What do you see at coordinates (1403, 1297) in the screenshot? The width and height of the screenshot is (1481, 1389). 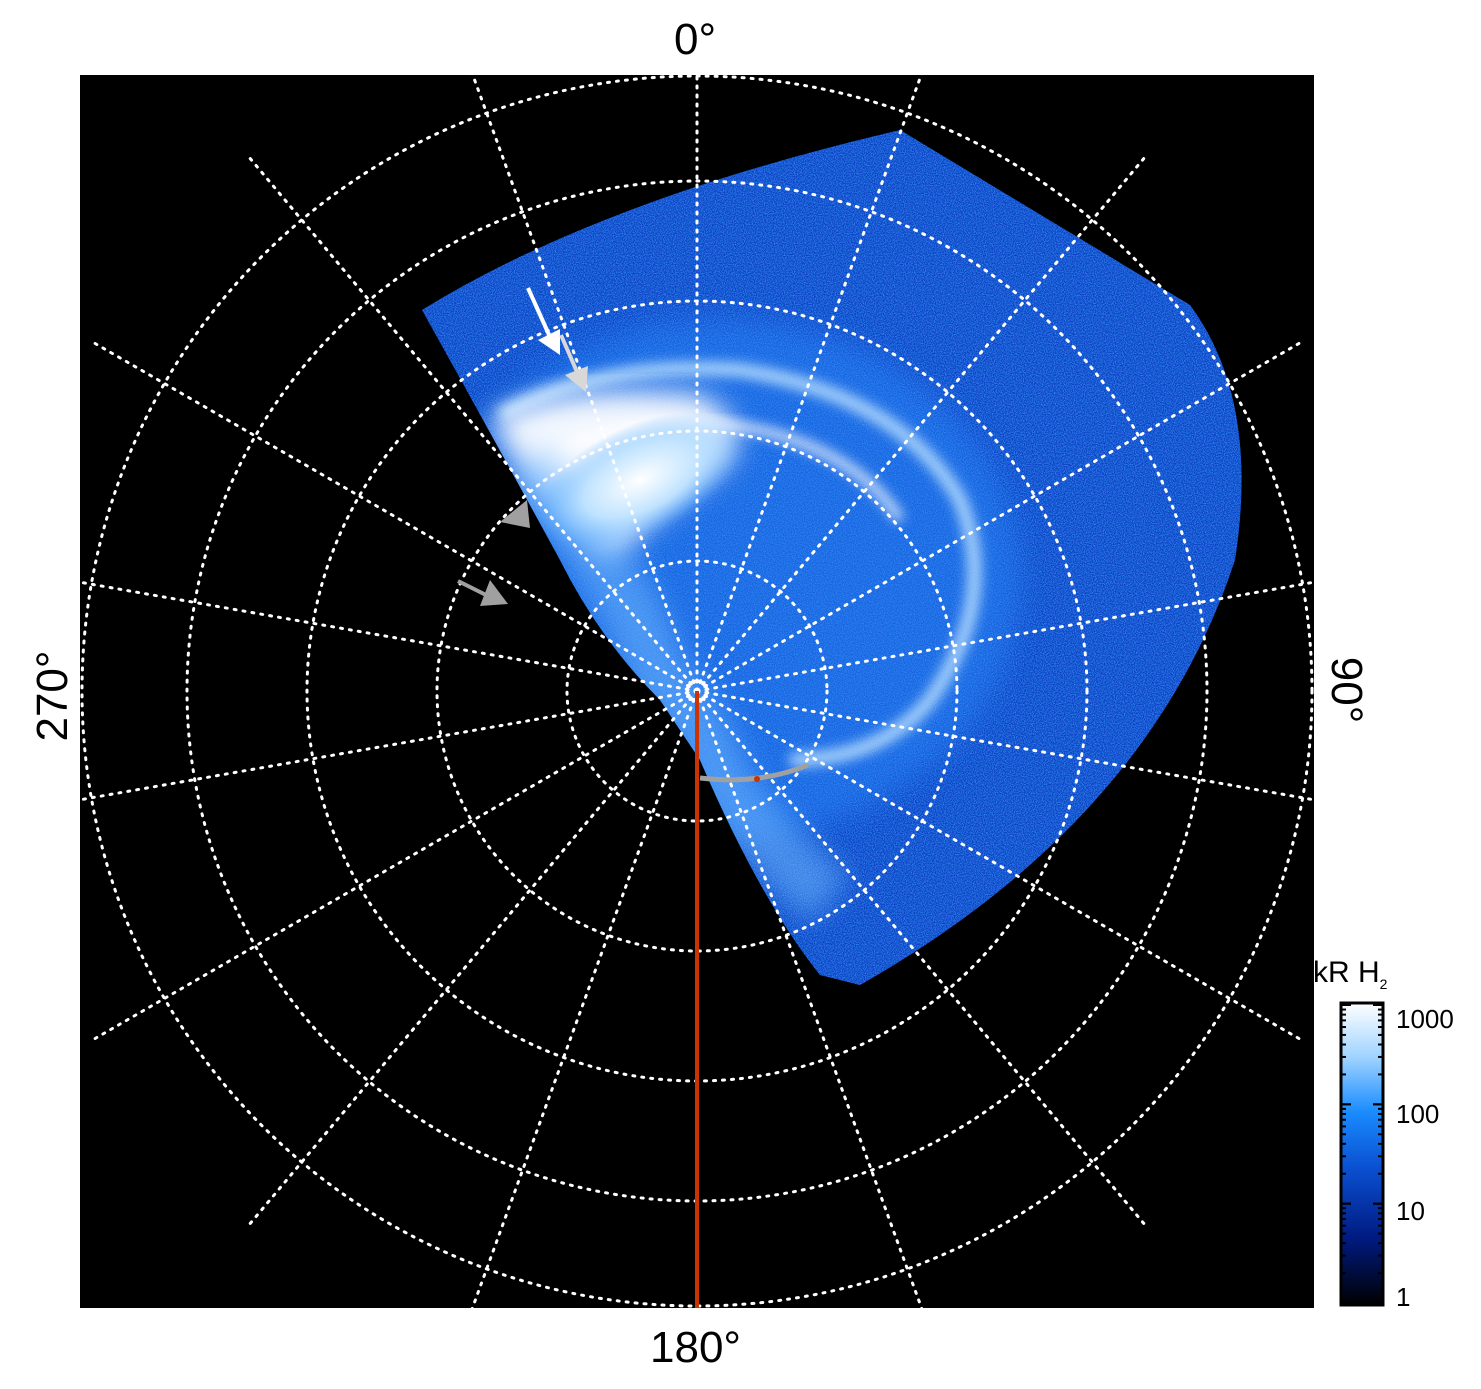 I see `colorbar-tick-1: 1` at bounding box center [1403, 1297].